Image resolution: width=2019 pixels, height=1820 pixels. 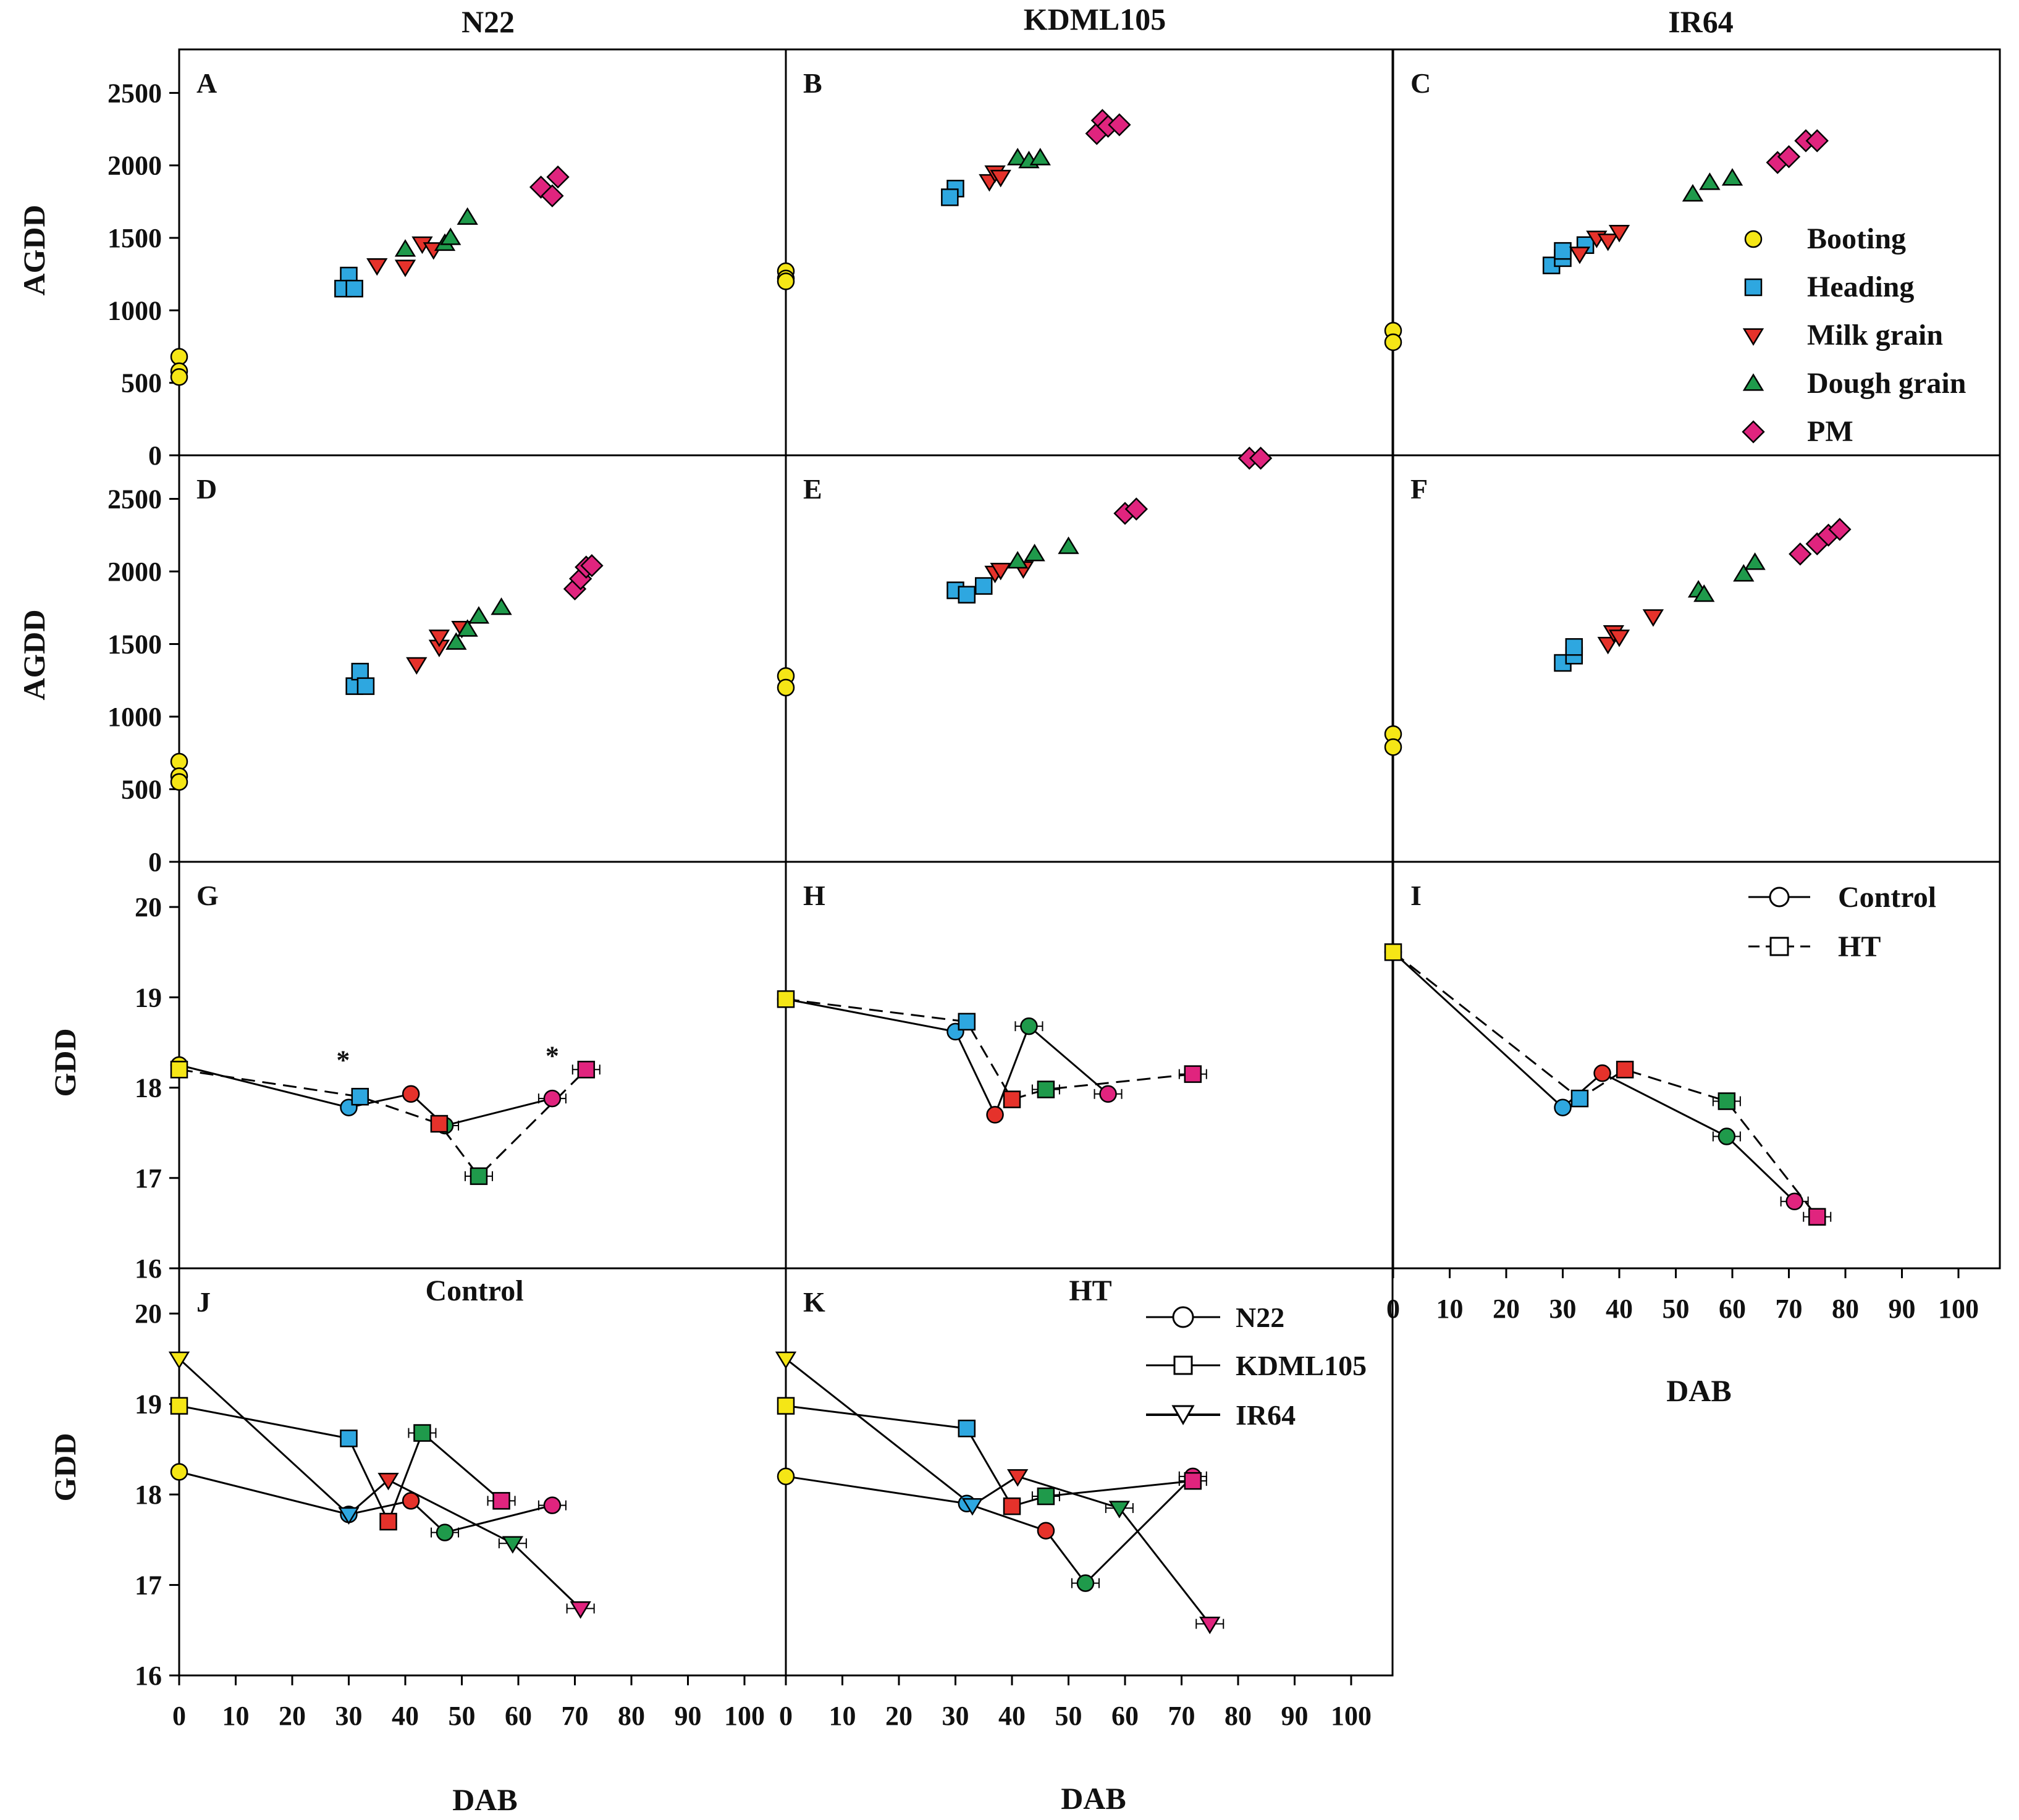 I want to click on panel-title-ht: HT, so click(x=1090, y=1290).